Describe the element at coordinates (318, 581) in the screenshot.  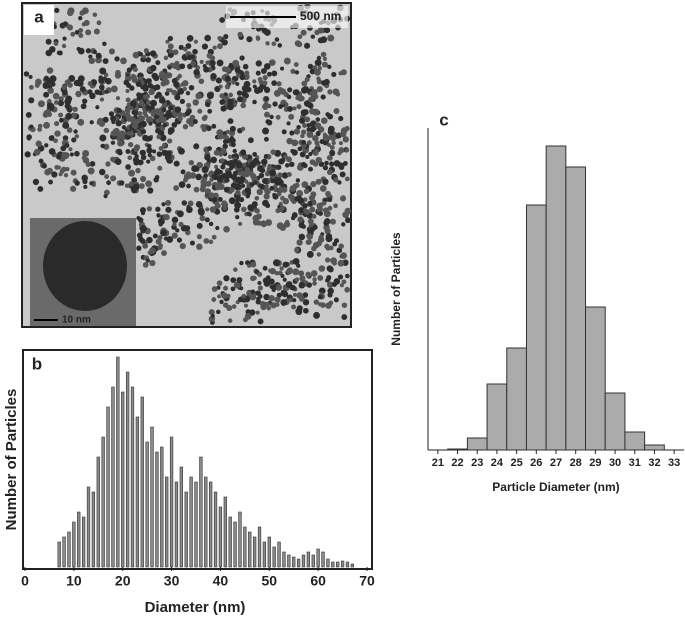
I see `x-tick-label: 60` at that location.